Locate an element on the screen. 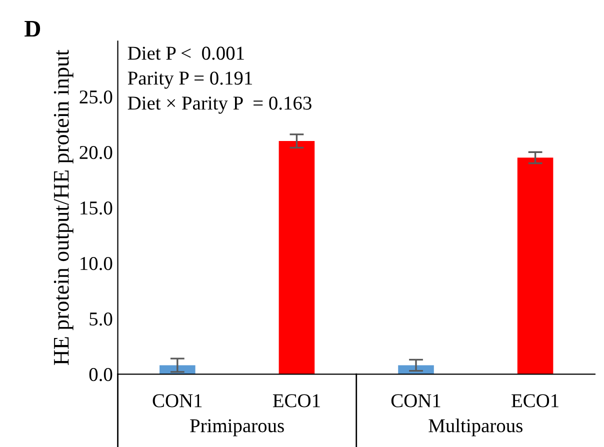 This screenshot has height=447, width=604. y-tick-label: 5.0 is located at coordinates (101, 319).